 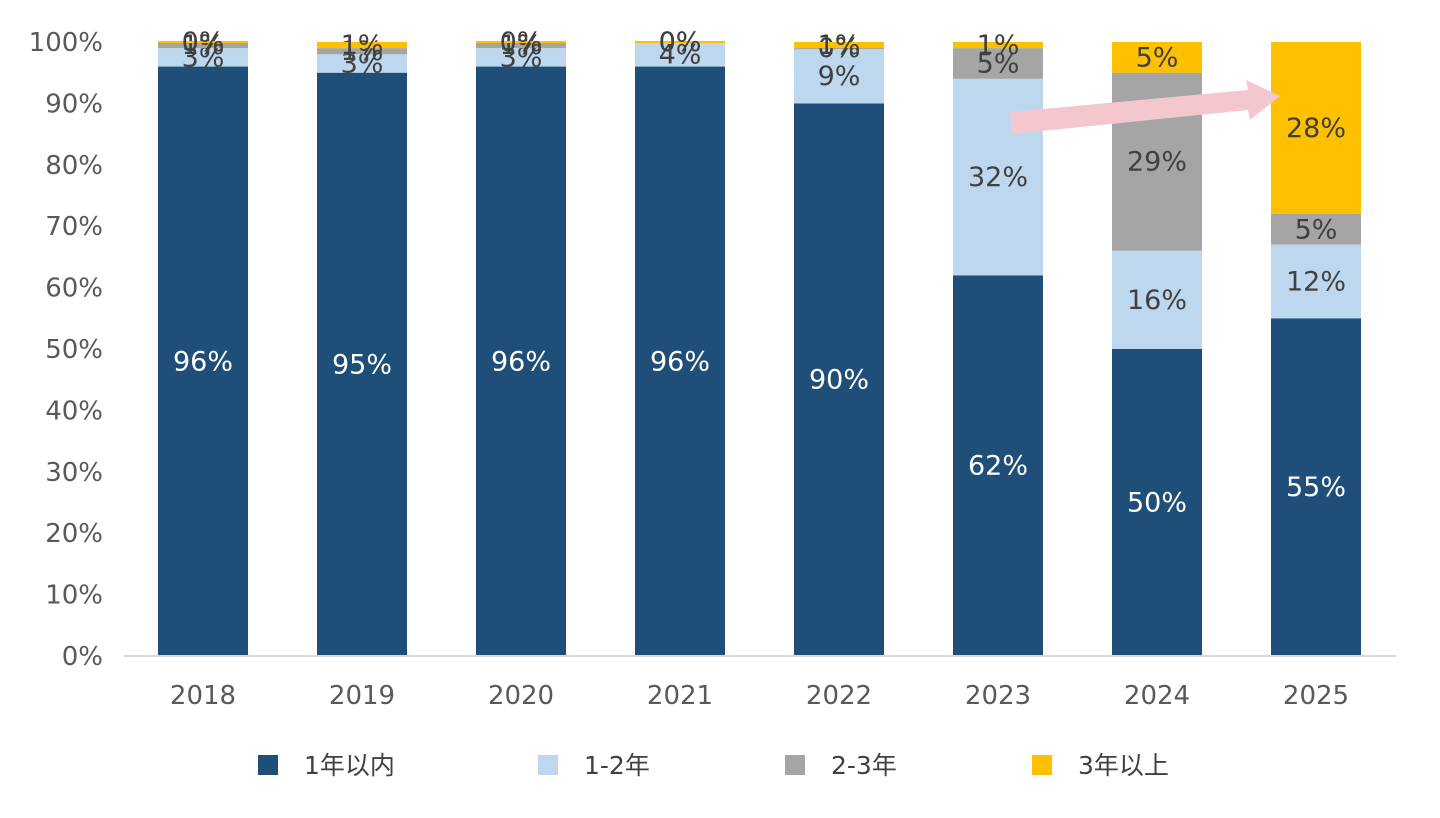 What do you see at coordinates (1123, 765) in the screenshot?
I see `legend-label: 3年以上` at bounding box center [1123, 765].